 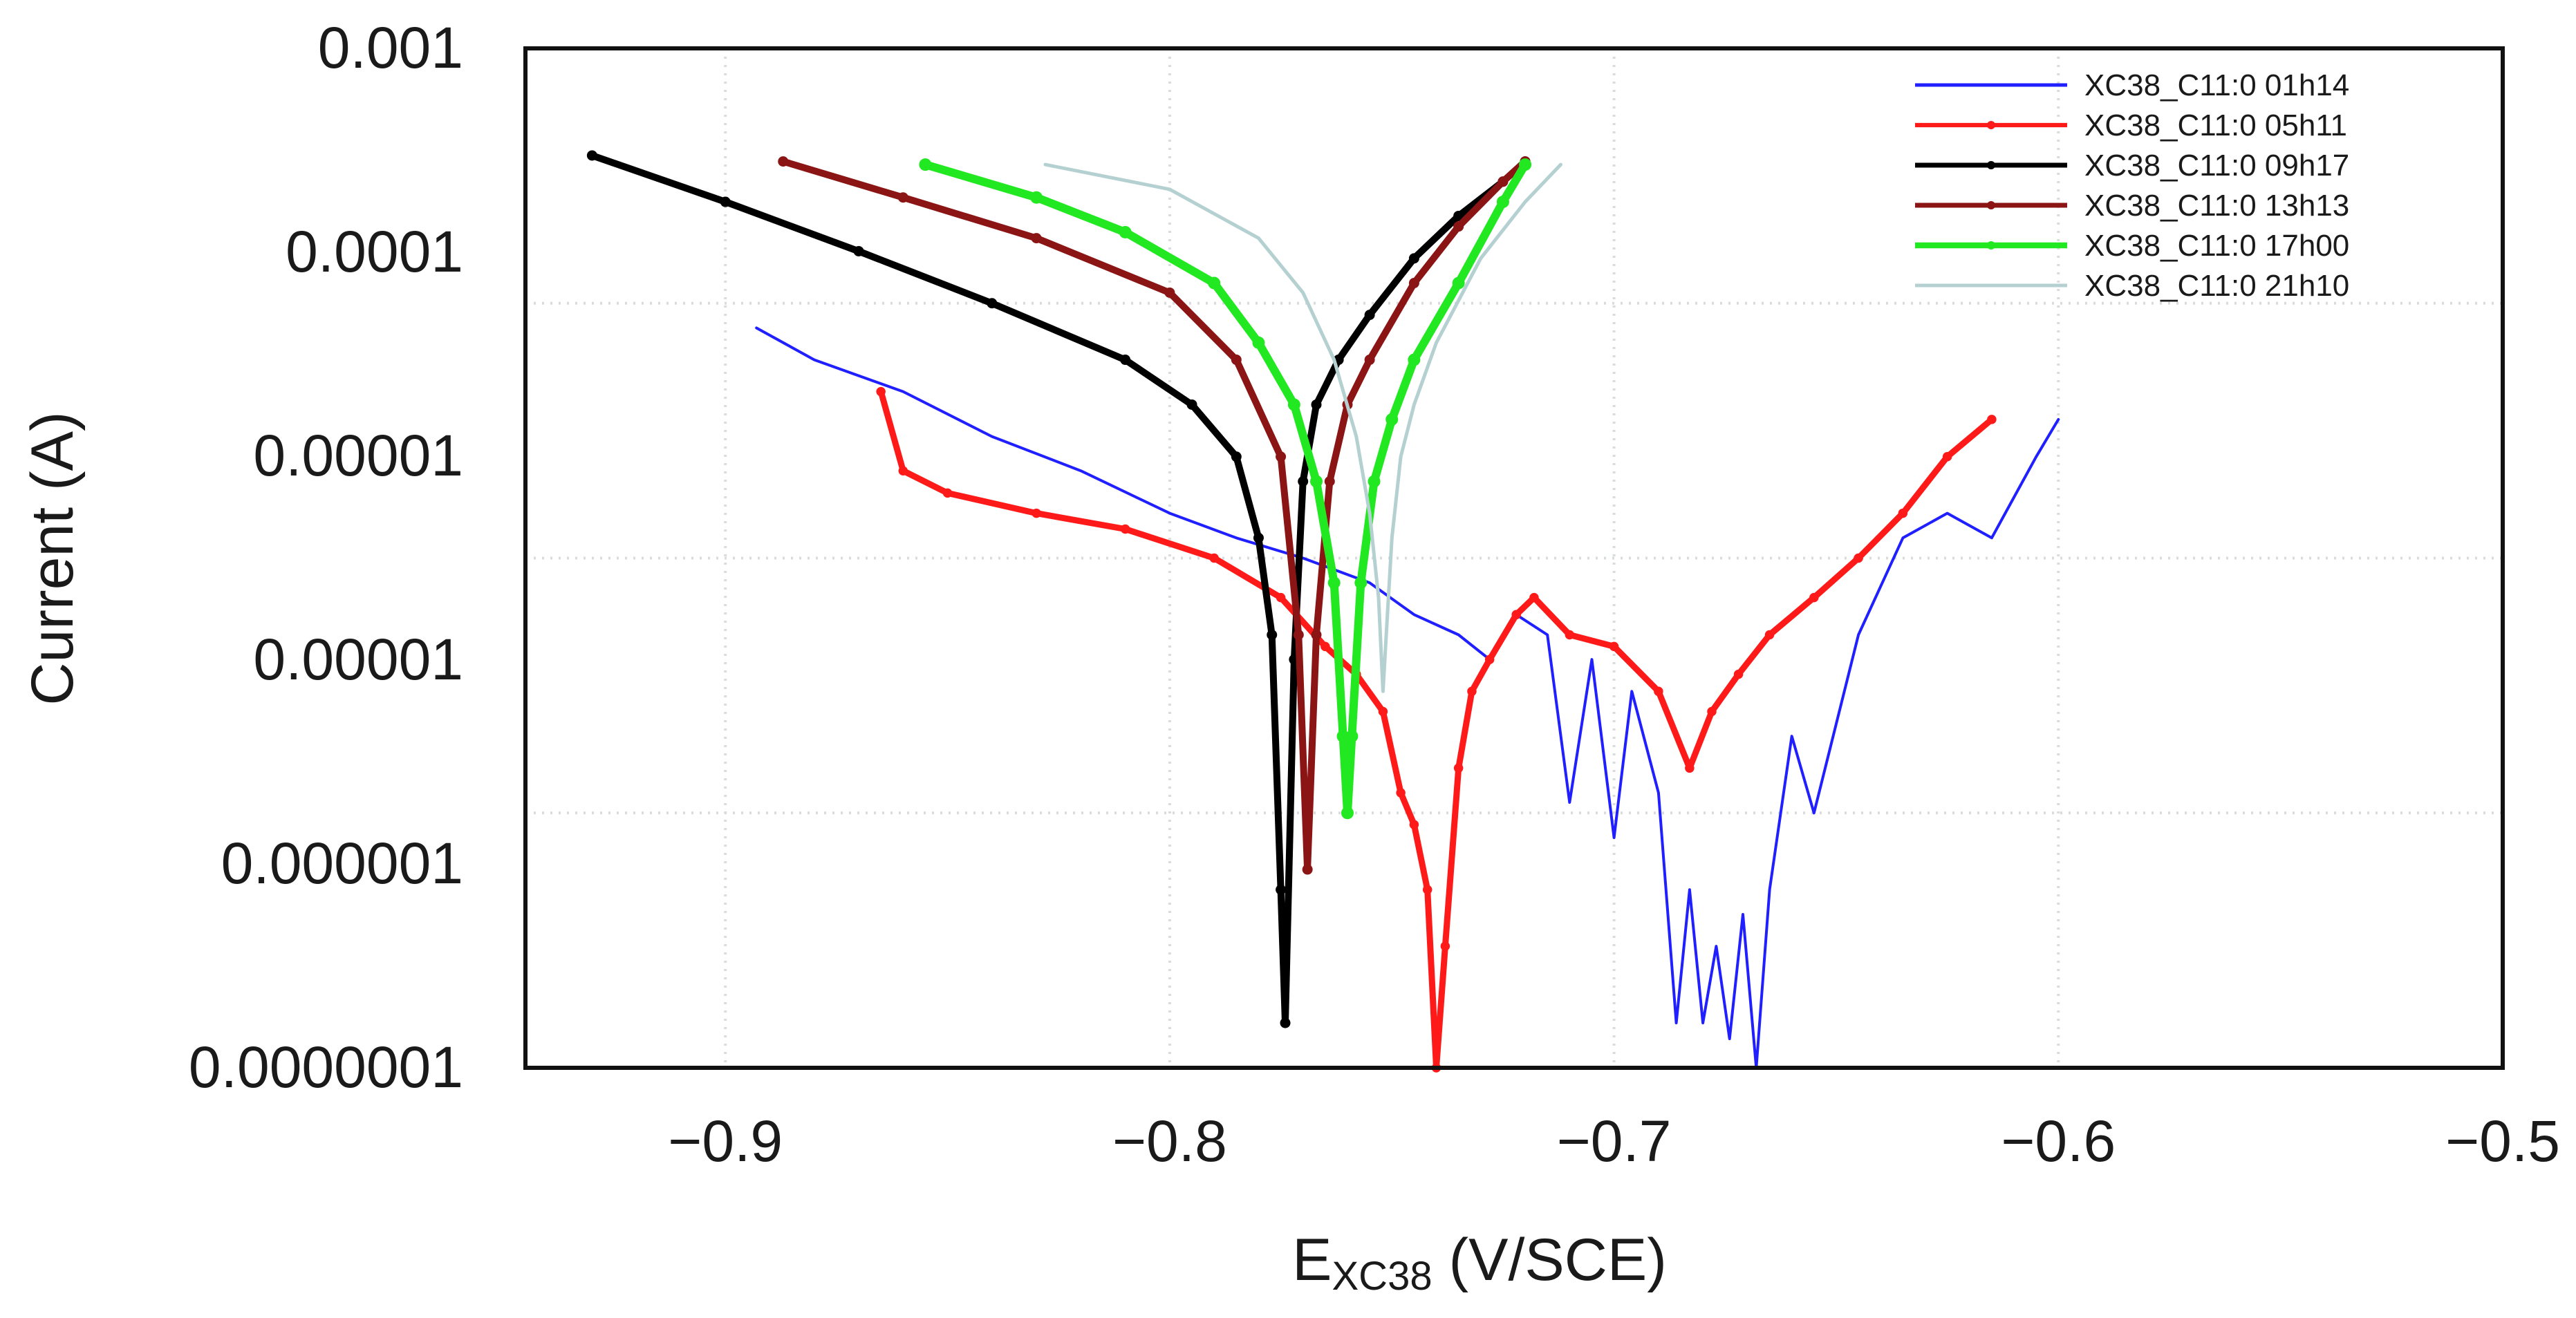 What do you see at coordinates (2502, 1141) in the screenshot?
I see `x-tick-label-4: −0.5` at bounding box center [2502, 1141].